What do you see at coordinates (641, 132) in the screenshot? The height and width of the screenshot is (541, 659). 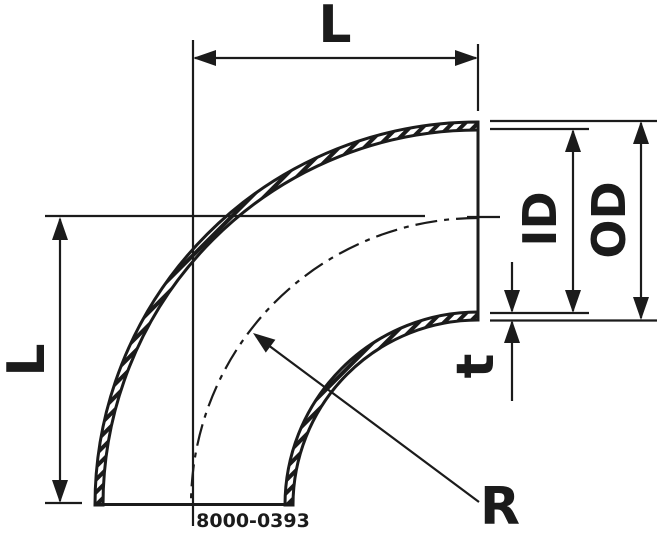 I see `arrowhead-OD-top` at bounding box center [641, 132].